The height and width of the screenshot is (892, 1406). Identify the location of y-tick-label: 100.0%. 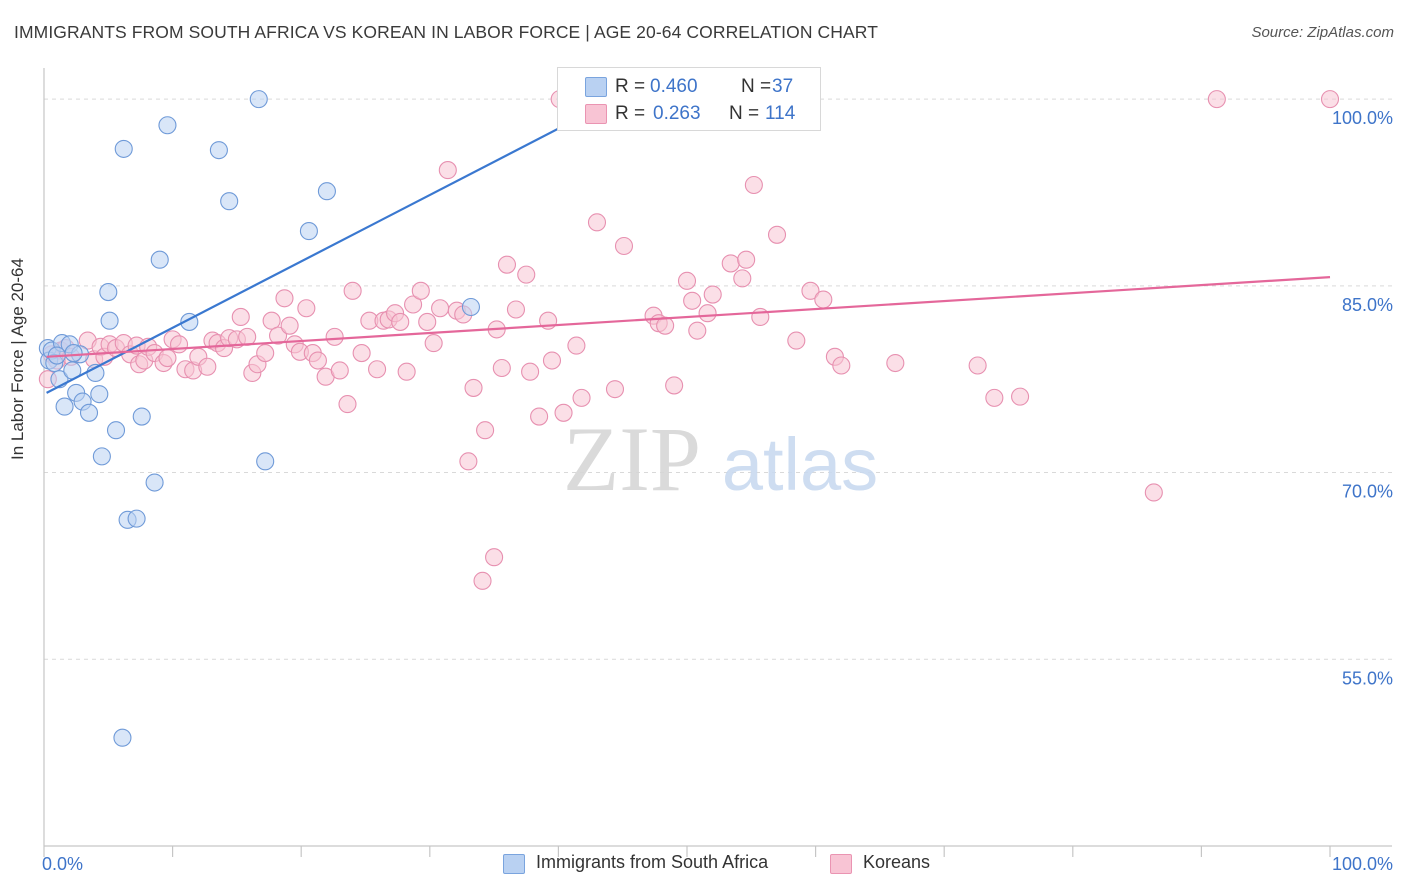
(1362, 118).